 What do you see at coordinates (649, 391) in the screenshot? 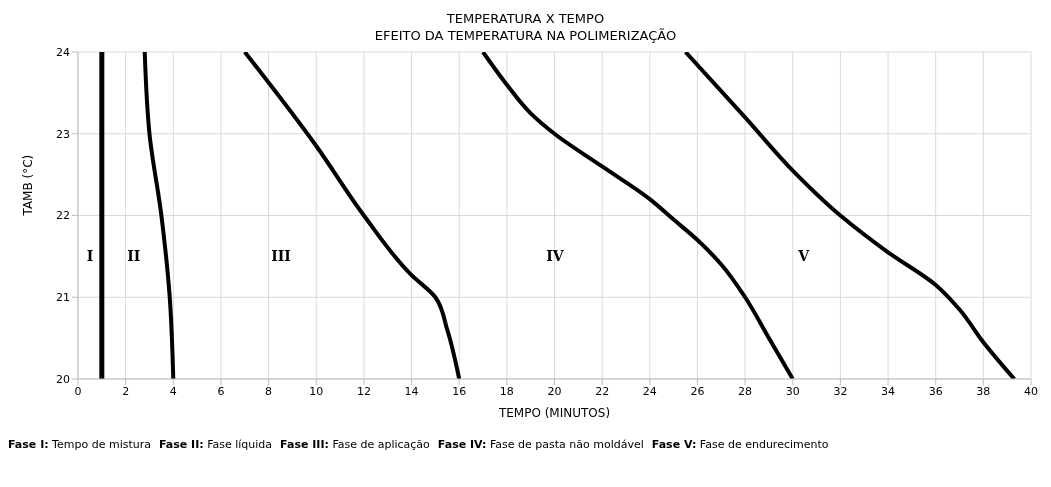
I see `x-tick-label: 24` at bounding box center [649, 391].